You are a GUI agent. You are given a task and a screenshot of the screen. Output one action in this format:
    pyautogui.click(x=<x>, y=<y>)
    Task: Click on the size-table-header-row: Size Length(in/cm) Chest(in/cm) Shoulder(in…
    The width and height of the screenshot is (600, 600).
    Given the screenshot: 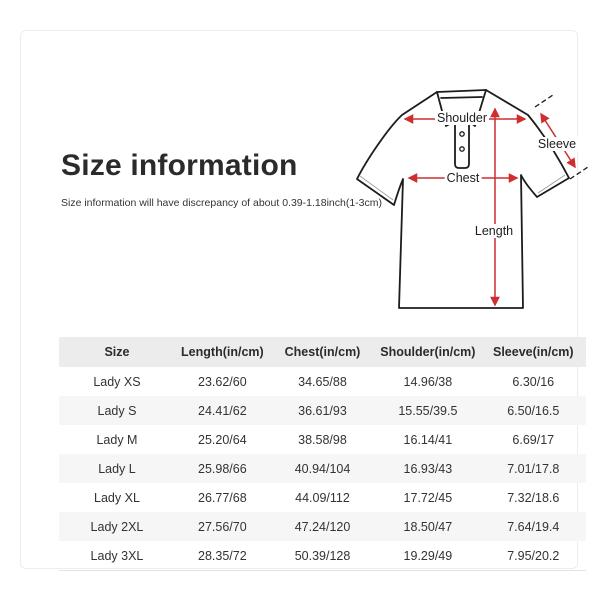 What is the action you would take?
    pyautogui.click(x=322, y=352)
    